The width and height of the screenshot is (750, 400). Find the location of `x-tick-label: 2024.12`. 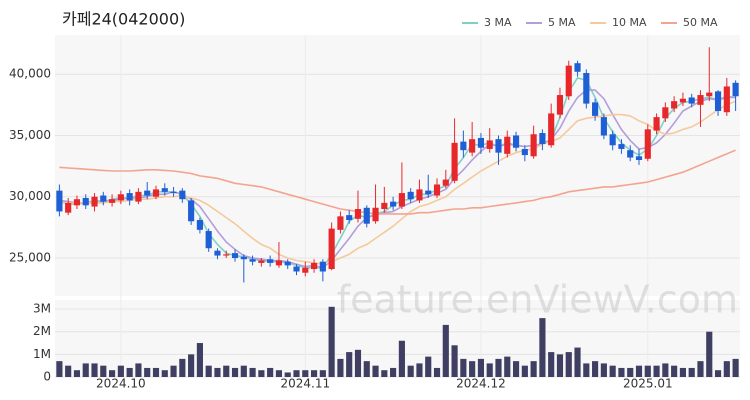

x-tick-label: 2024.12 is located at coordinates (481, 384).